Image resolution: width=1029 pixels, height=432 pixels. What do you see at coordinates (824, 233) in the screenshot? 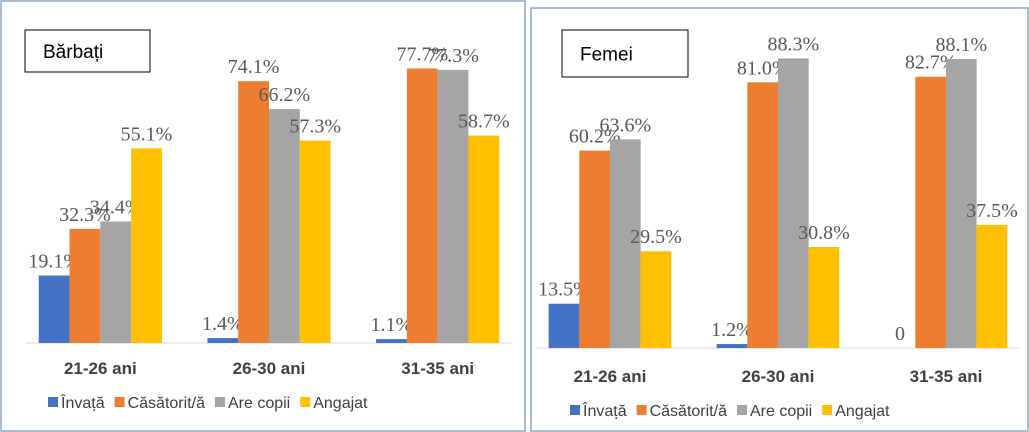
I see `data-label: 30.8%` at bounding box center [824, 233].